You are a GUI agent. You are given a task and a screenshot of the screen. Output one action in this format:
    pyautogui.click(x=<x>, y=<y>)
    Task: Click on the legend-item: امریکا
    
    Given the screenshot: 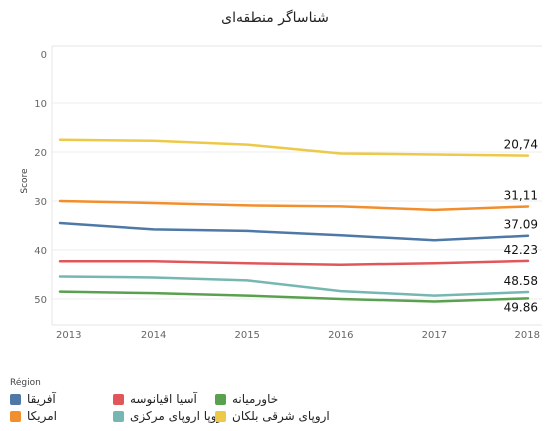 What is the action you would take?
    pyautogui.click(x=33, y=416)
    